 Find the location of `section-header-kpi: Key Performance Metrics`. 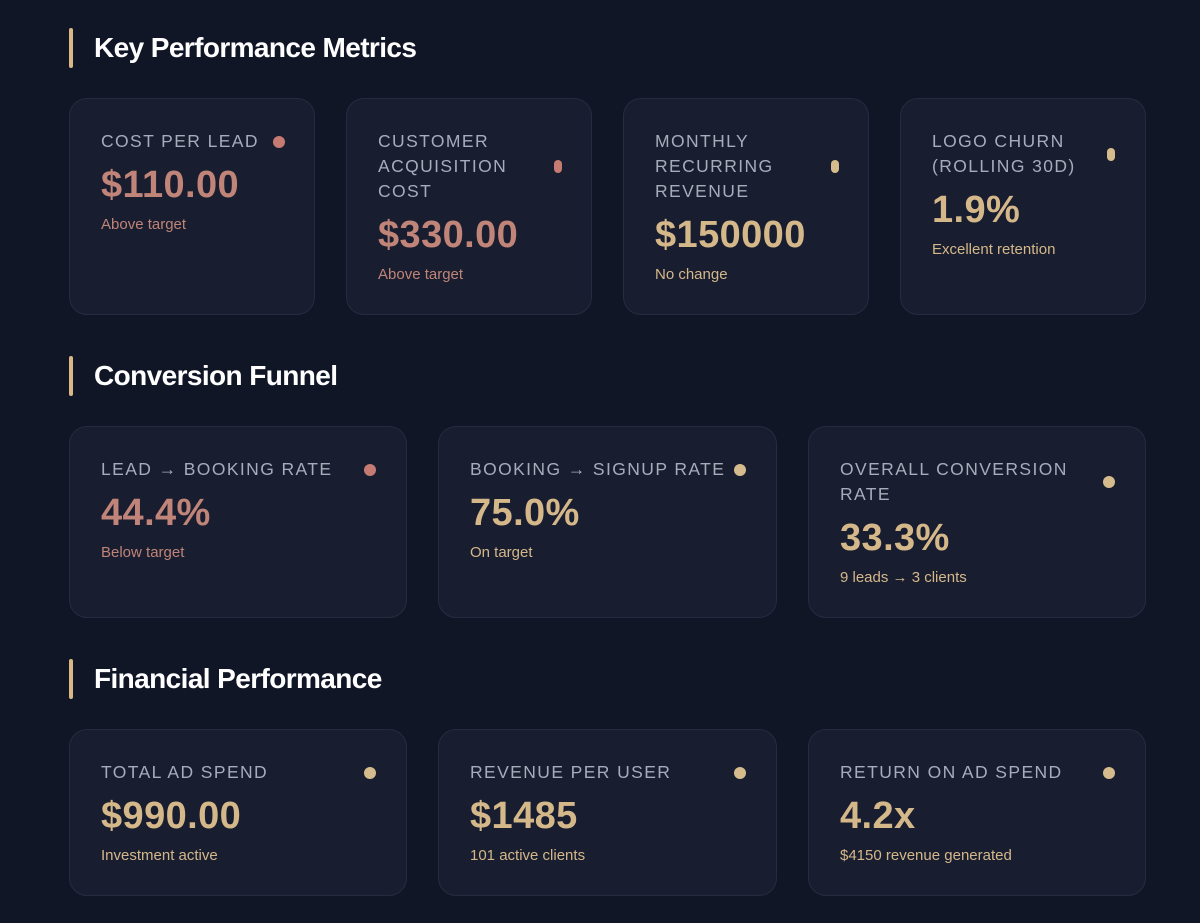

section-header-kpi: Key Performance Metrics is located at coordinates (243, 48).